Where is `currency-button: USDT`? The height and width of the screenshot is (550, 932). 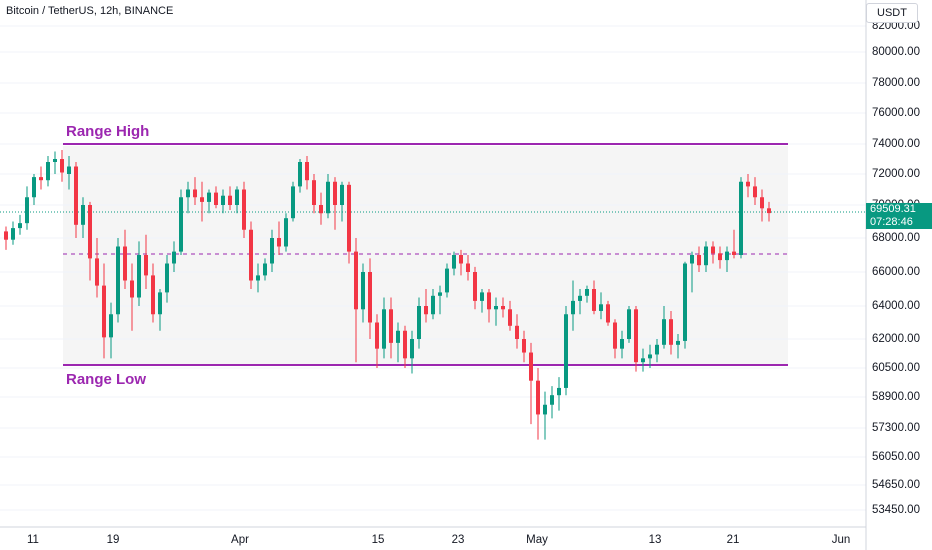 currency-button: USDT is located at coordinates (892, 13).